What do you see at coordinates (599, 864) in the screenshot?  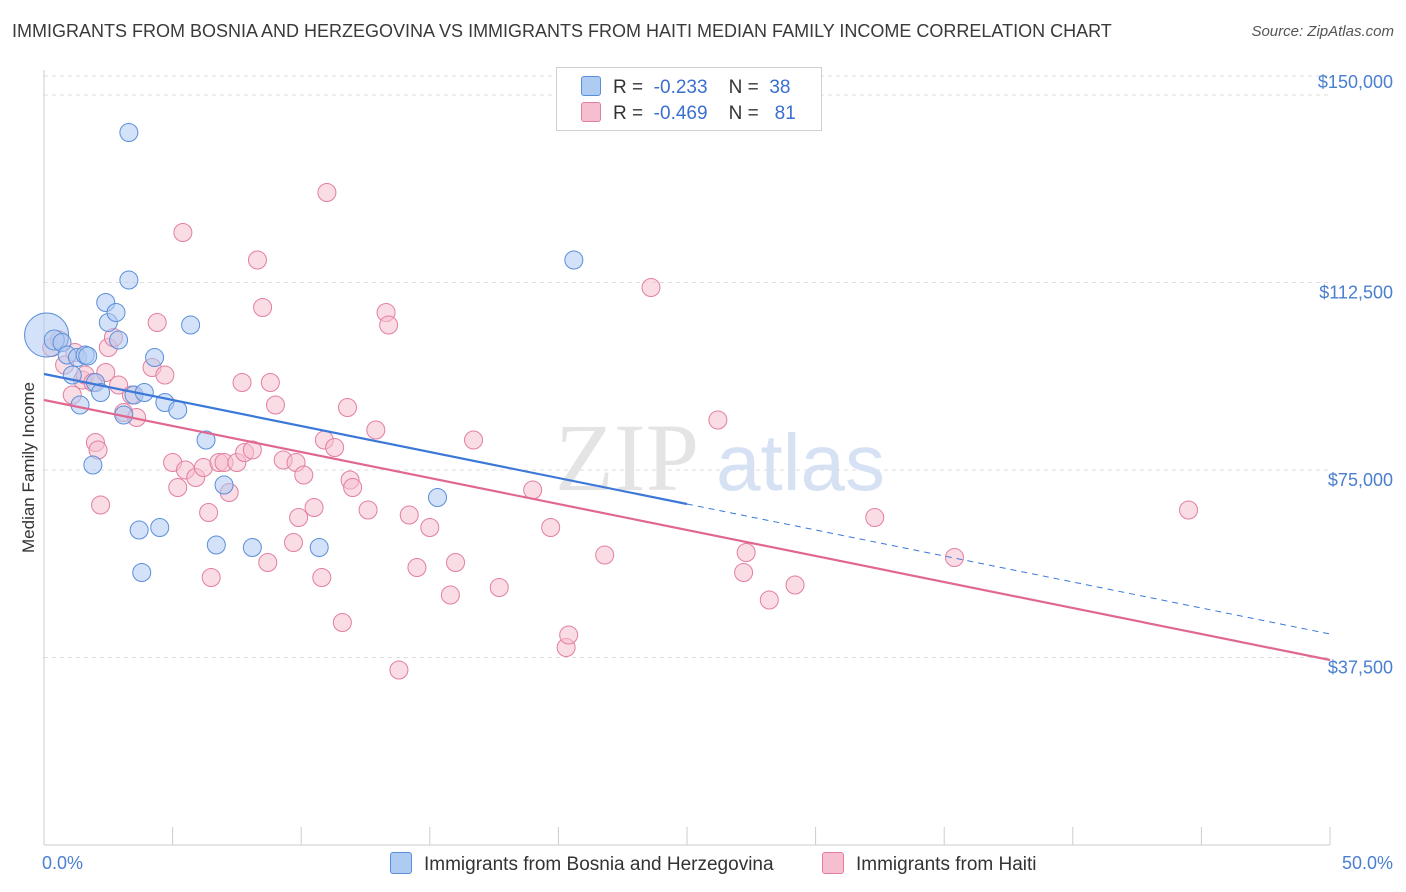 I see `series-label-bosnia: Immigrants from Bosnia and Herzegovina` at bounding box center [599, 864].